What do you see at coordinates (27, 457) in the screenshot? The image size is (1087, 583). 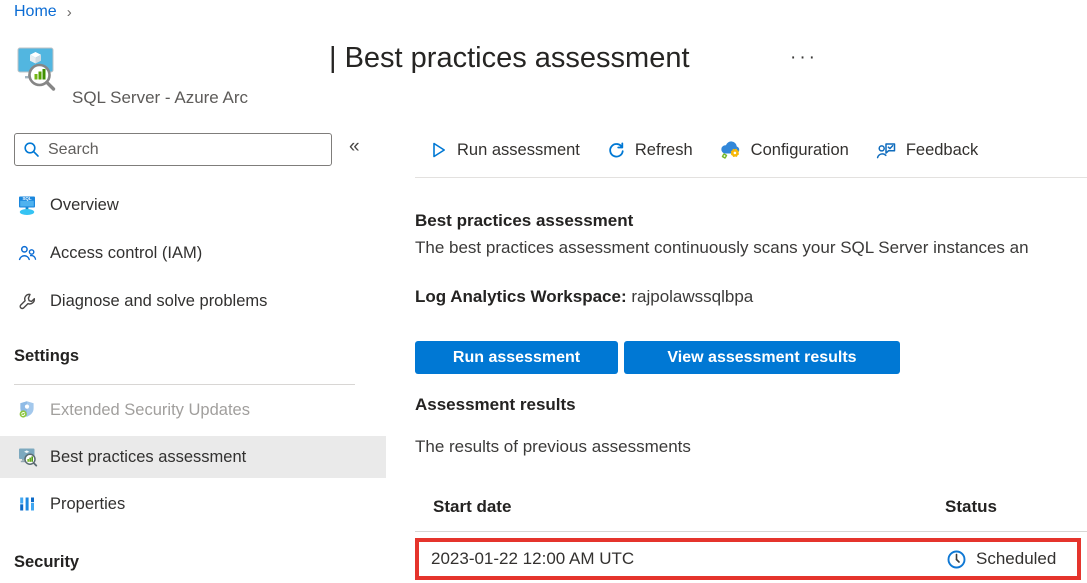 I see `assessment-icon` at bounding box center [27, 457].